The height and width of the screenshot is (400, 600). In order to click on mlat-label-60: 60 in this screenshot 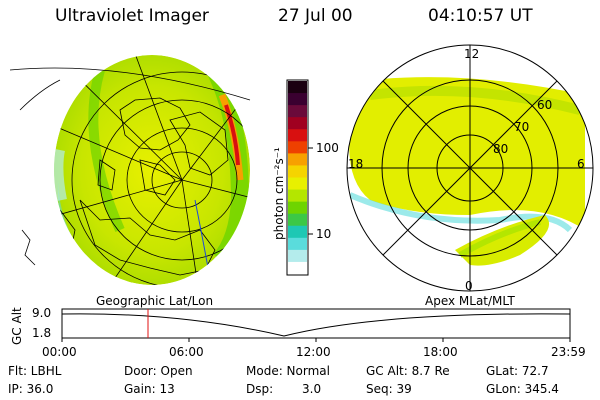, I will do `click(545, 105)`.